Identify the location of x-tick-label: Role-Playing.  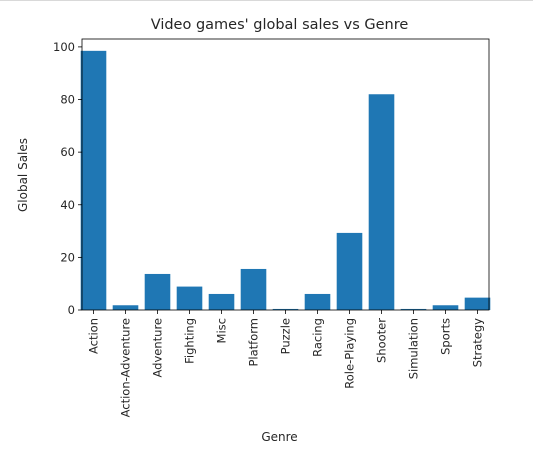
(350, 353).